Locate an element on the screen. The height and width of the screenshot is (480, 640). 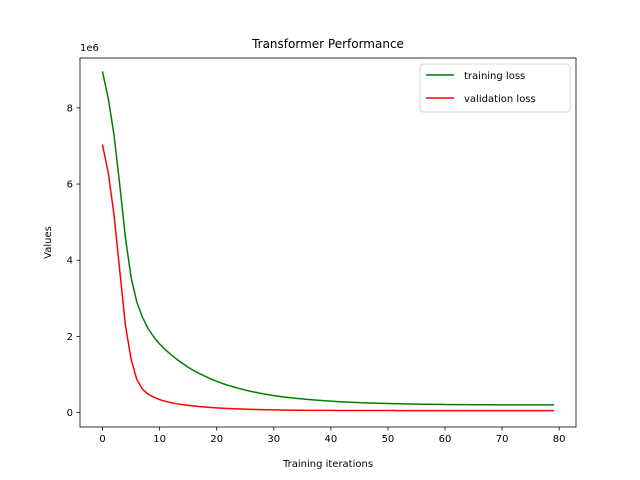
legend-entry: training loss is located at coordinates (494, 76).